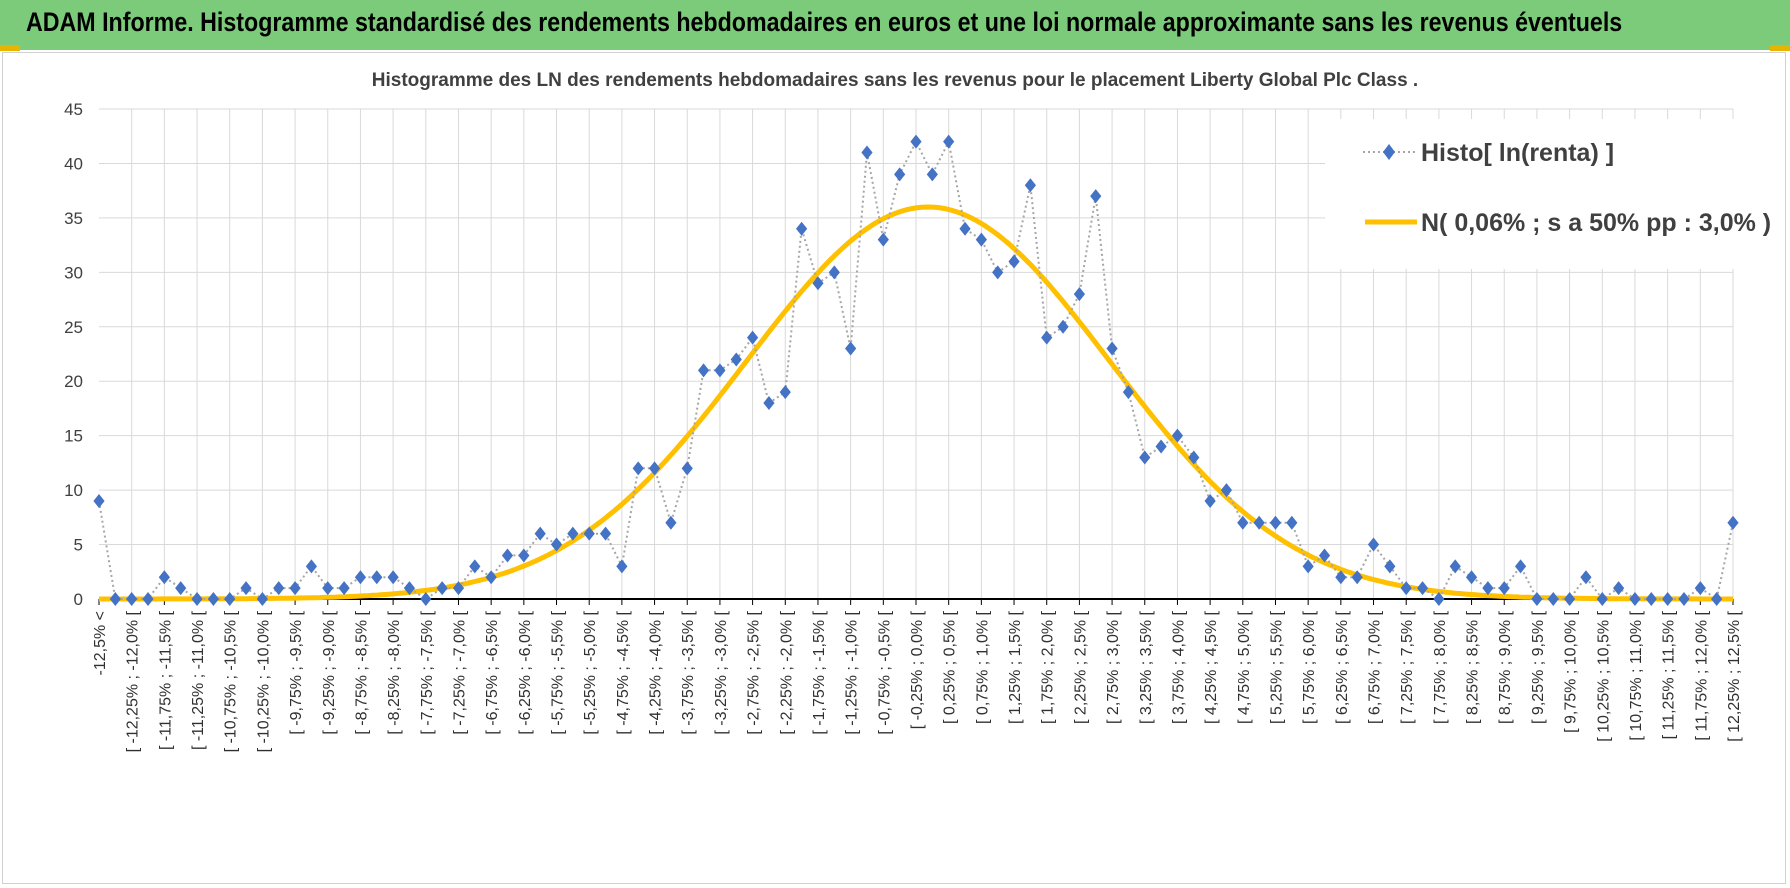  I want to click on x-tick-label: [ -5,25% ; -5,0% [, so click(590, 672).